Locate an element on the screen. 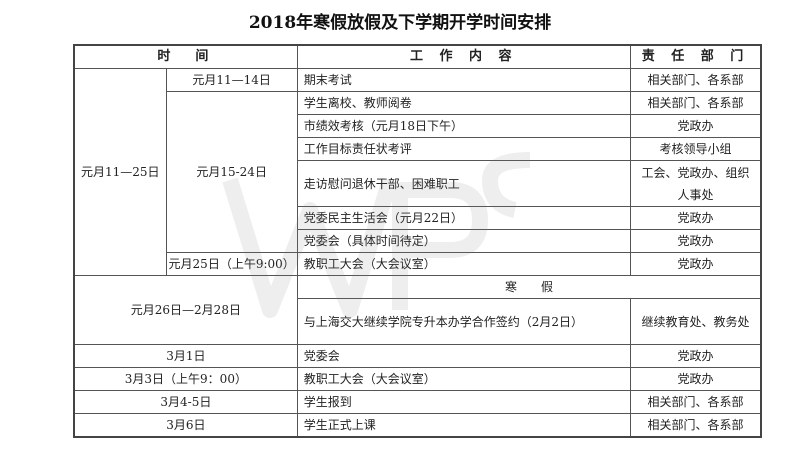  header-content: 工 作 内 容 is located at coordinates (463, 56).